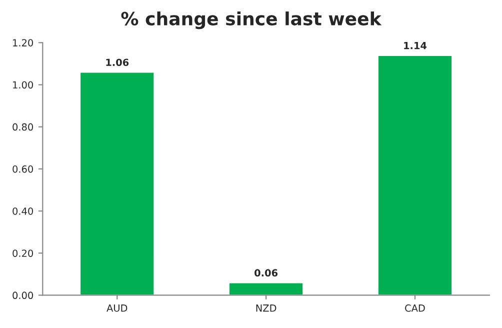  I want to click on y-tick-label: 1.00, so click(23, 85).